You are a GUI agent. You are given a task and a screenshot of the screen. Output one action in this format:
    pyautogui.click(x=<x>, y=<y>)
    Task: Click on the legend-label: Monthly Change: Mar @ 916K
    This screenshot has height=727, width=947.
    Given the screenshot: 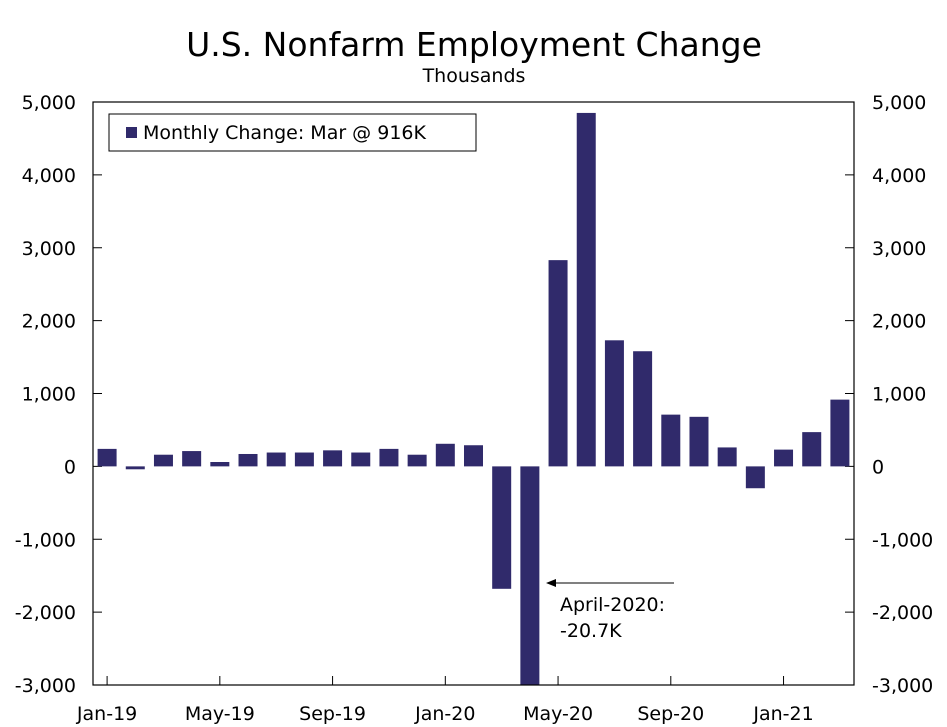 What is the action you would take?
    pyautogui.click(x=284, y=133)
    